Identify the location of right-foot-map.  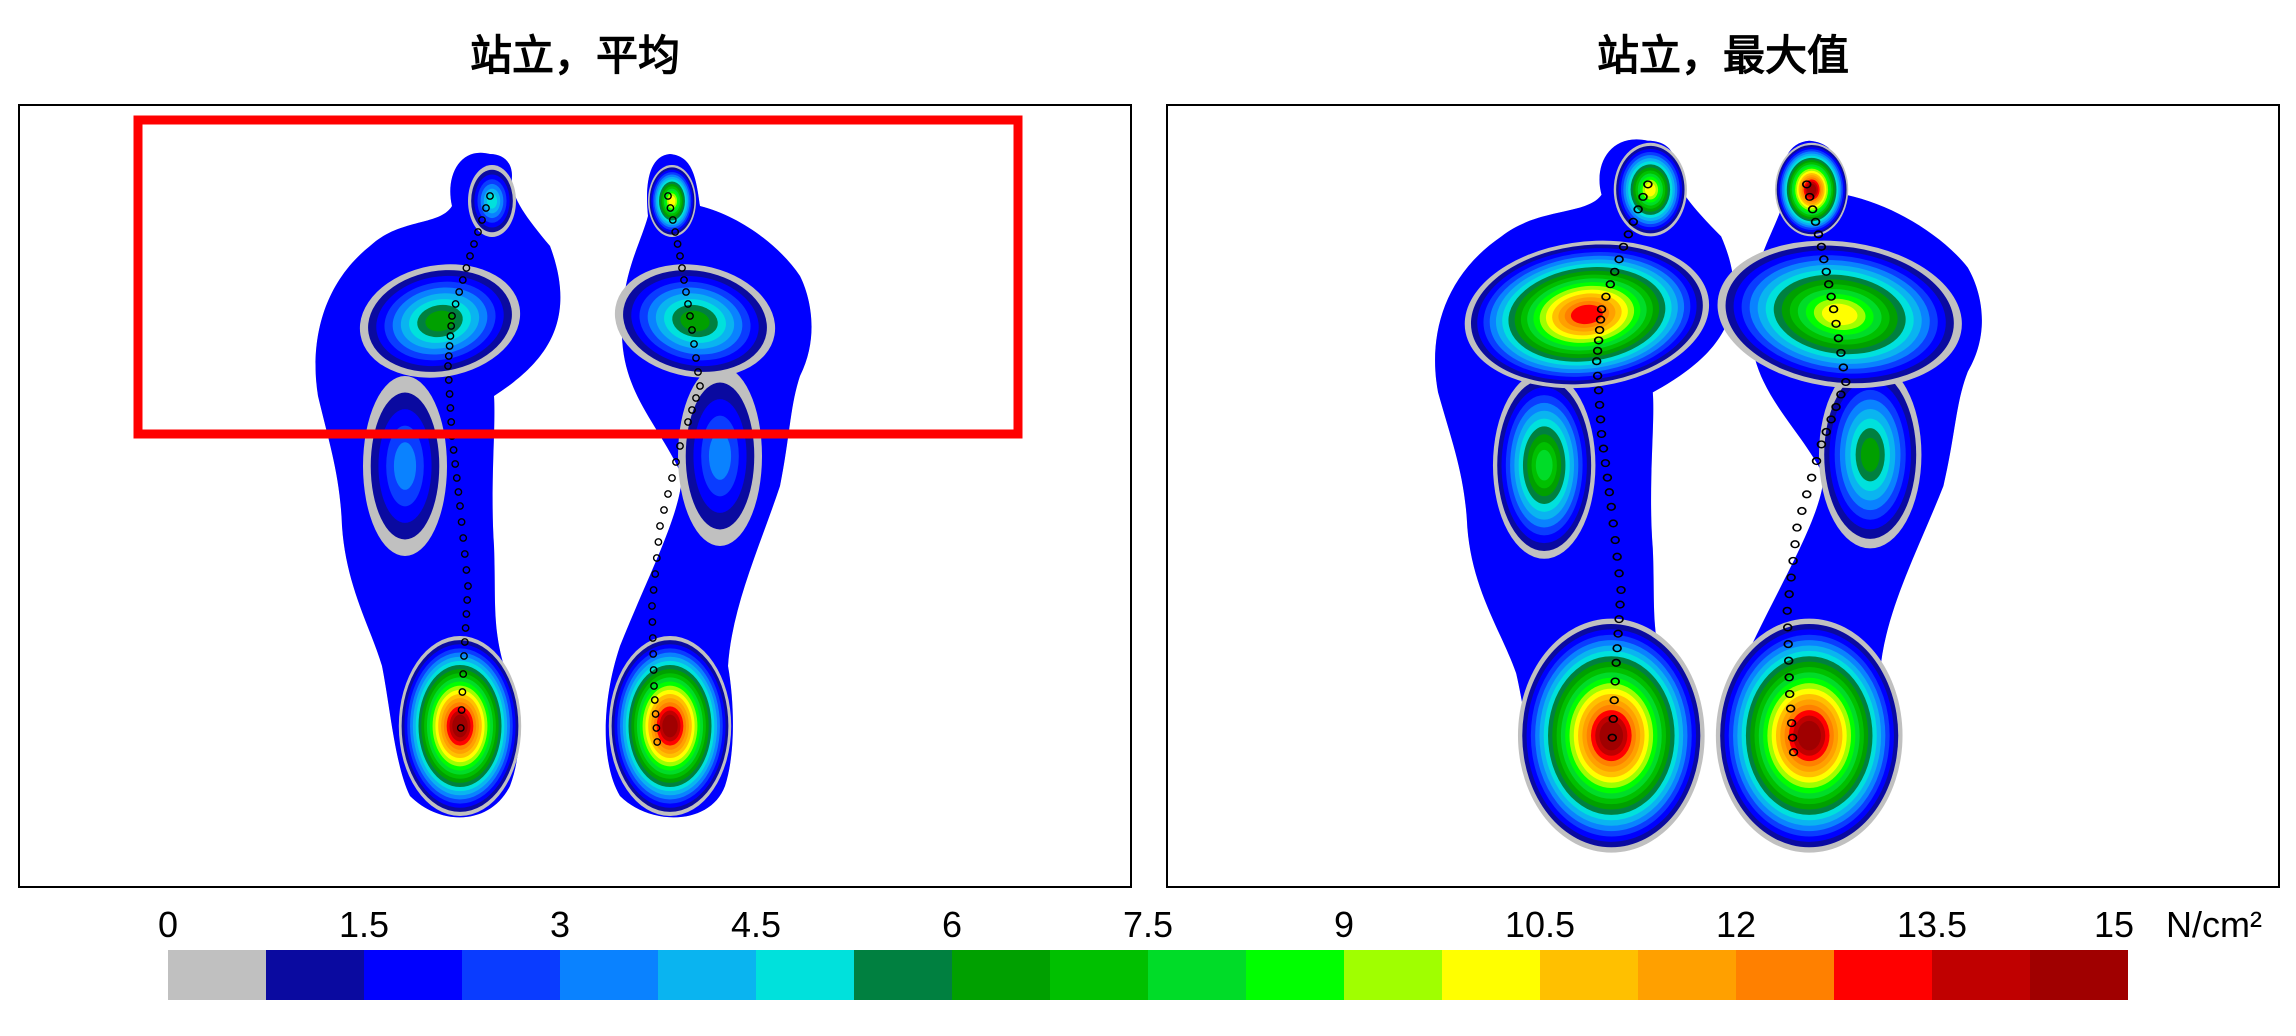
(1848, 496).